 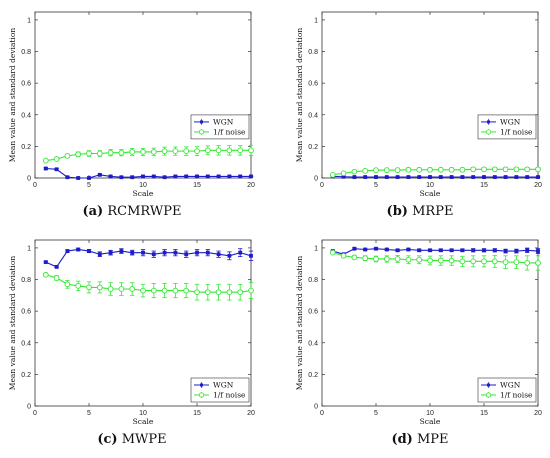 I want to click on legend-label-a: 1/f noise, so click(x=229, y=131).